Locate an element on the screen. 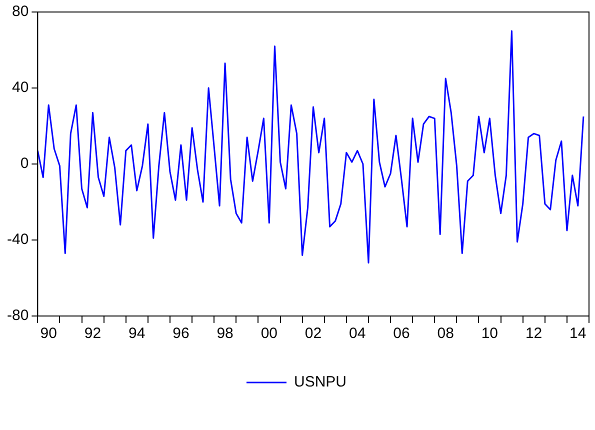 This screenshot has width=595, height=430. x-tick-label: 98 is located at coordinates (225, 333).